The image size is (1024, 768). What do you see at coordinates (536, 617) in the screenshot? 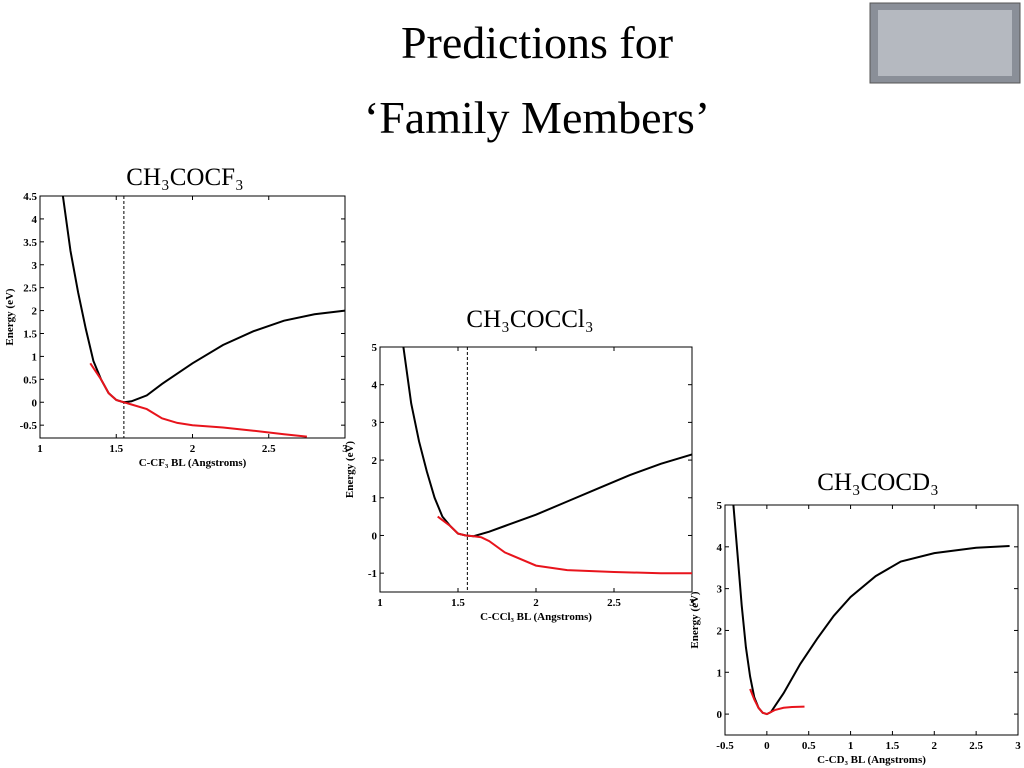
I see `x-axis-label: C-CCl₃ BL (Angstroms)` at bounding box center [536, 617].